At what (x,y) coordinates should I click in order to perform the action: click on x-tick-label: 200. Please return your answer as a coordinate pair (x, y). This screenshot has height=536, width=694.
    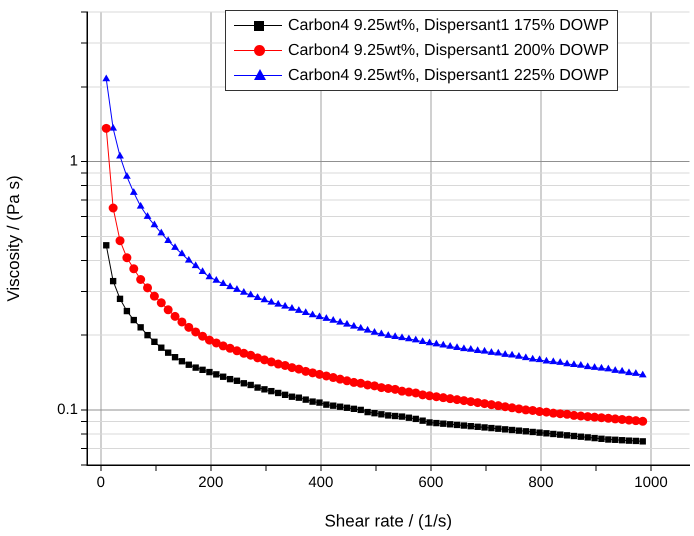
    Looking at the image, I should click on (211, 483).